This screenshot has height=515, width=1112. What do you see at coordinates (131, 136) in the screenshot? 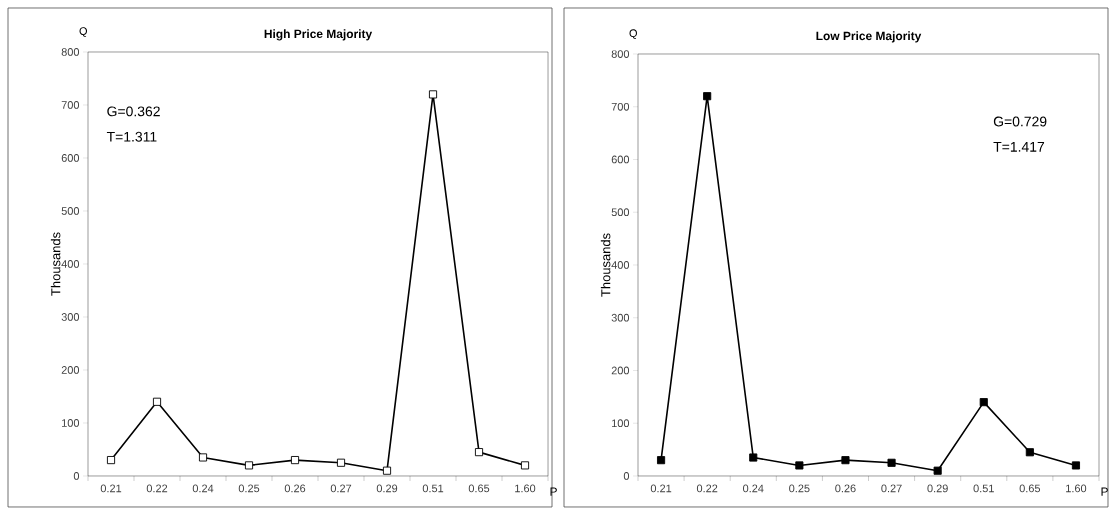
I see `annotation: T=1.311` at bounding box center [131, 136].